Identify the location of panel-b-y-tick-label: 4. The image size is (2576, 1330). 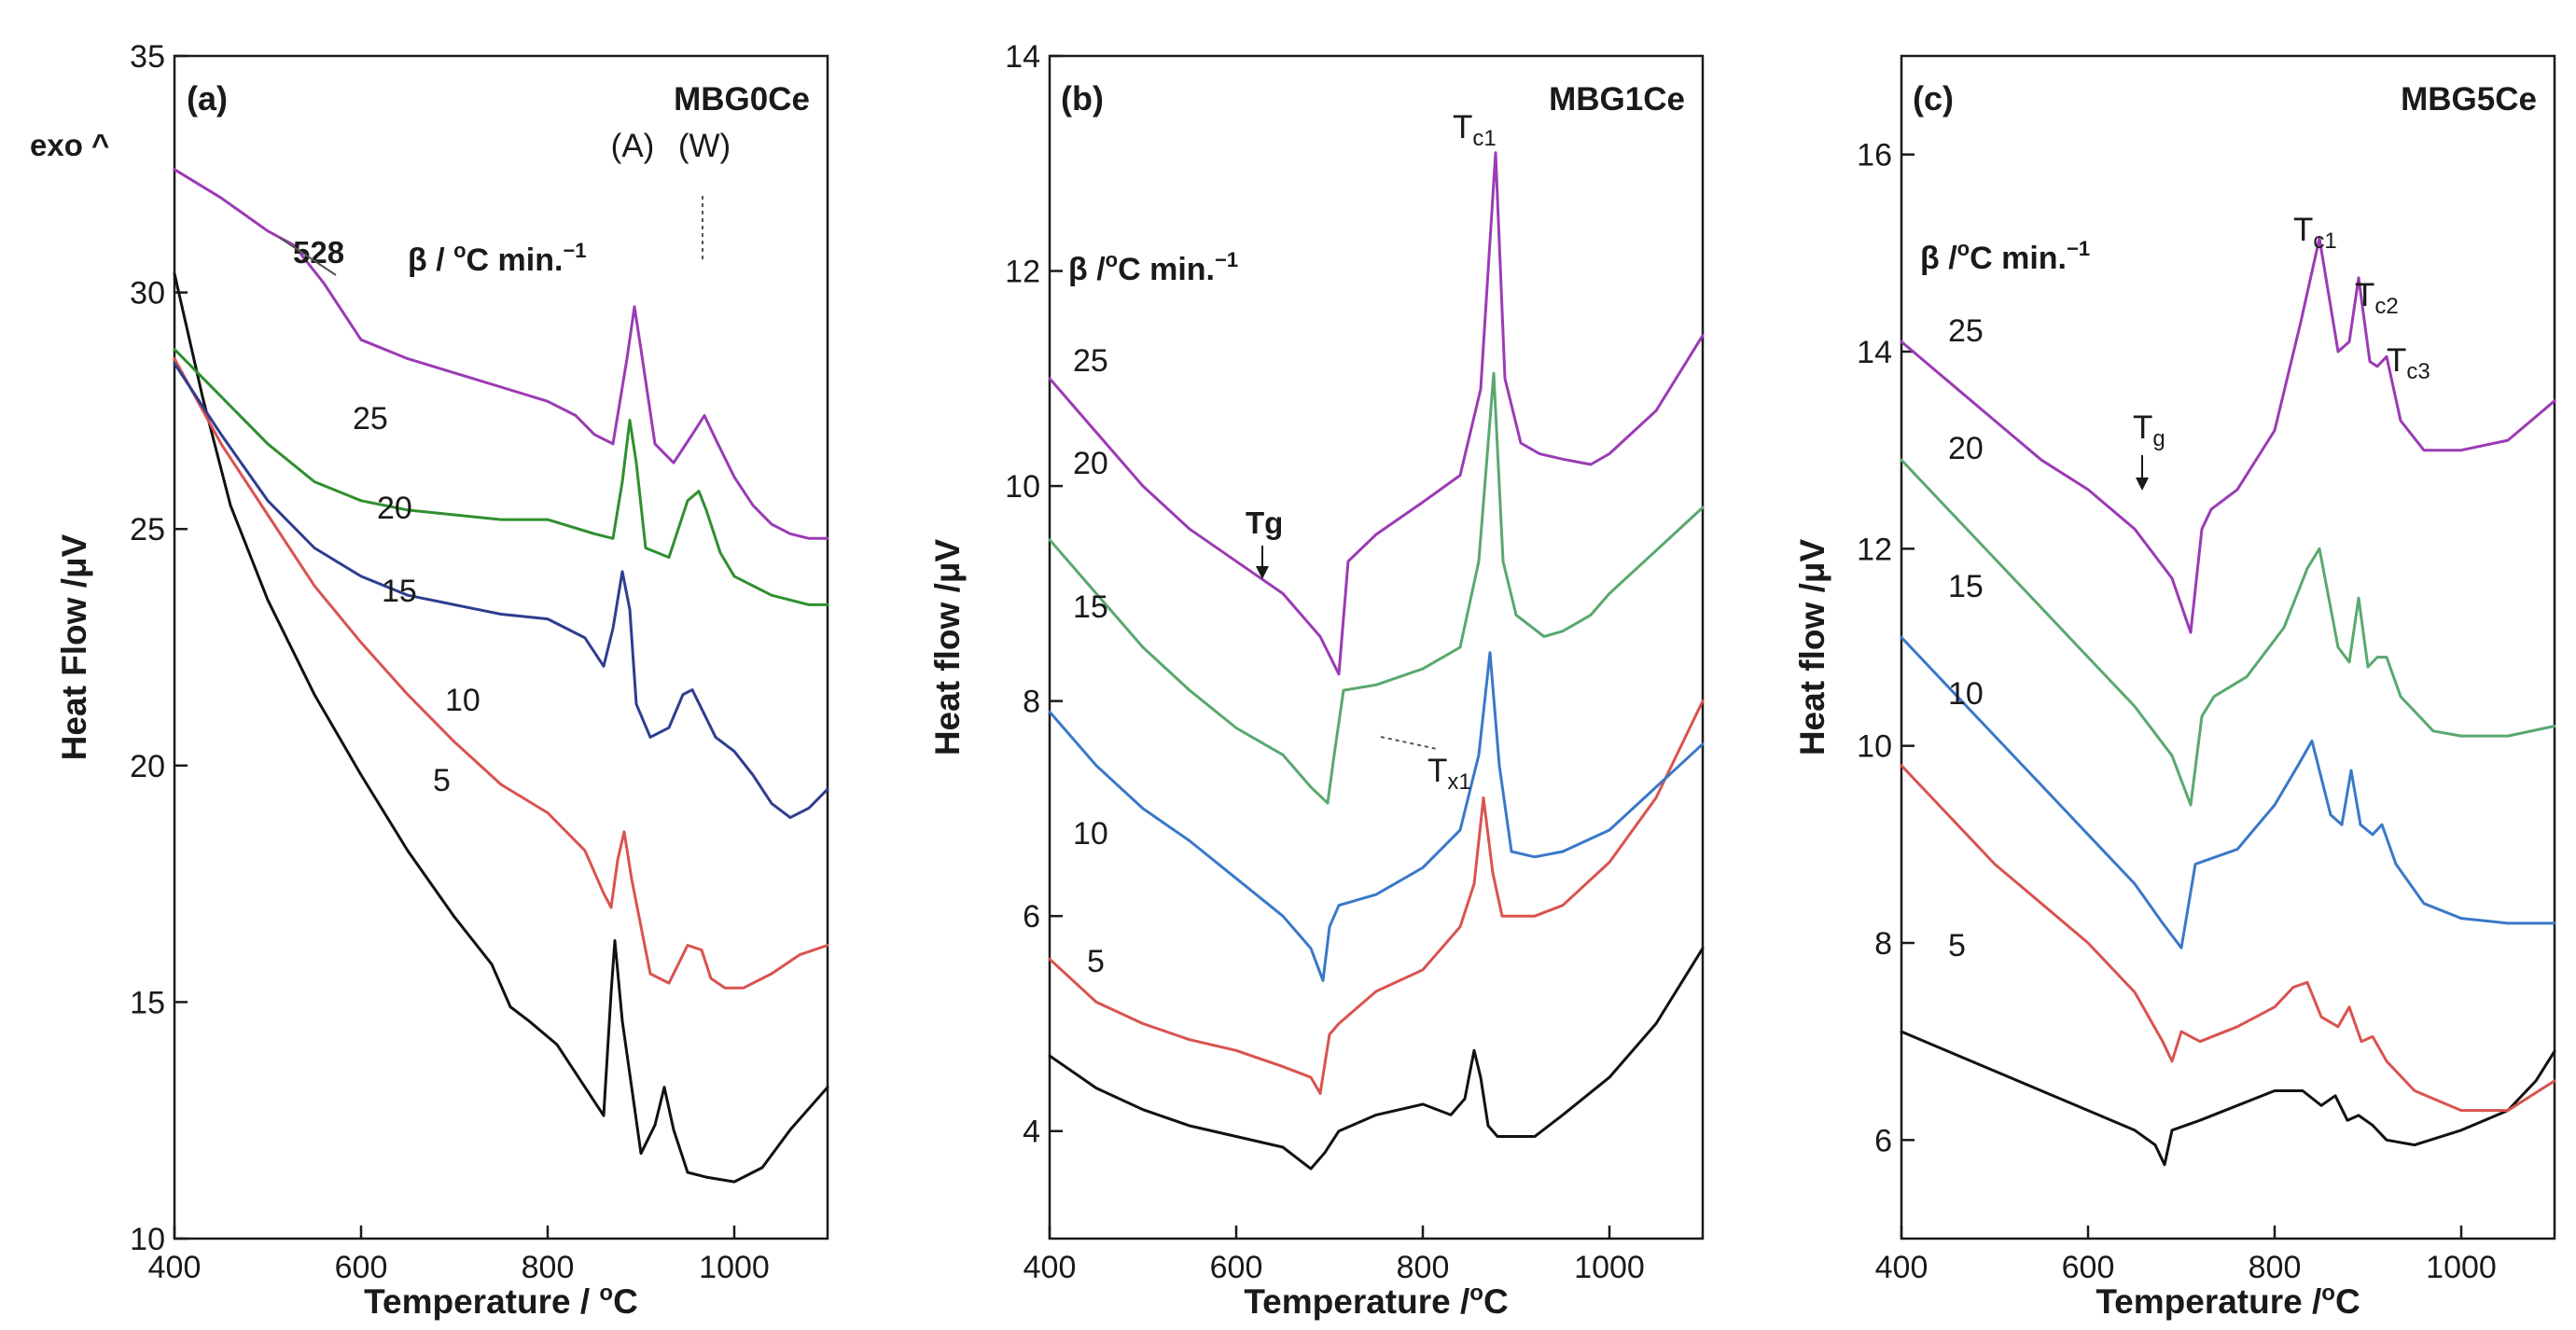
(1031, 1132).